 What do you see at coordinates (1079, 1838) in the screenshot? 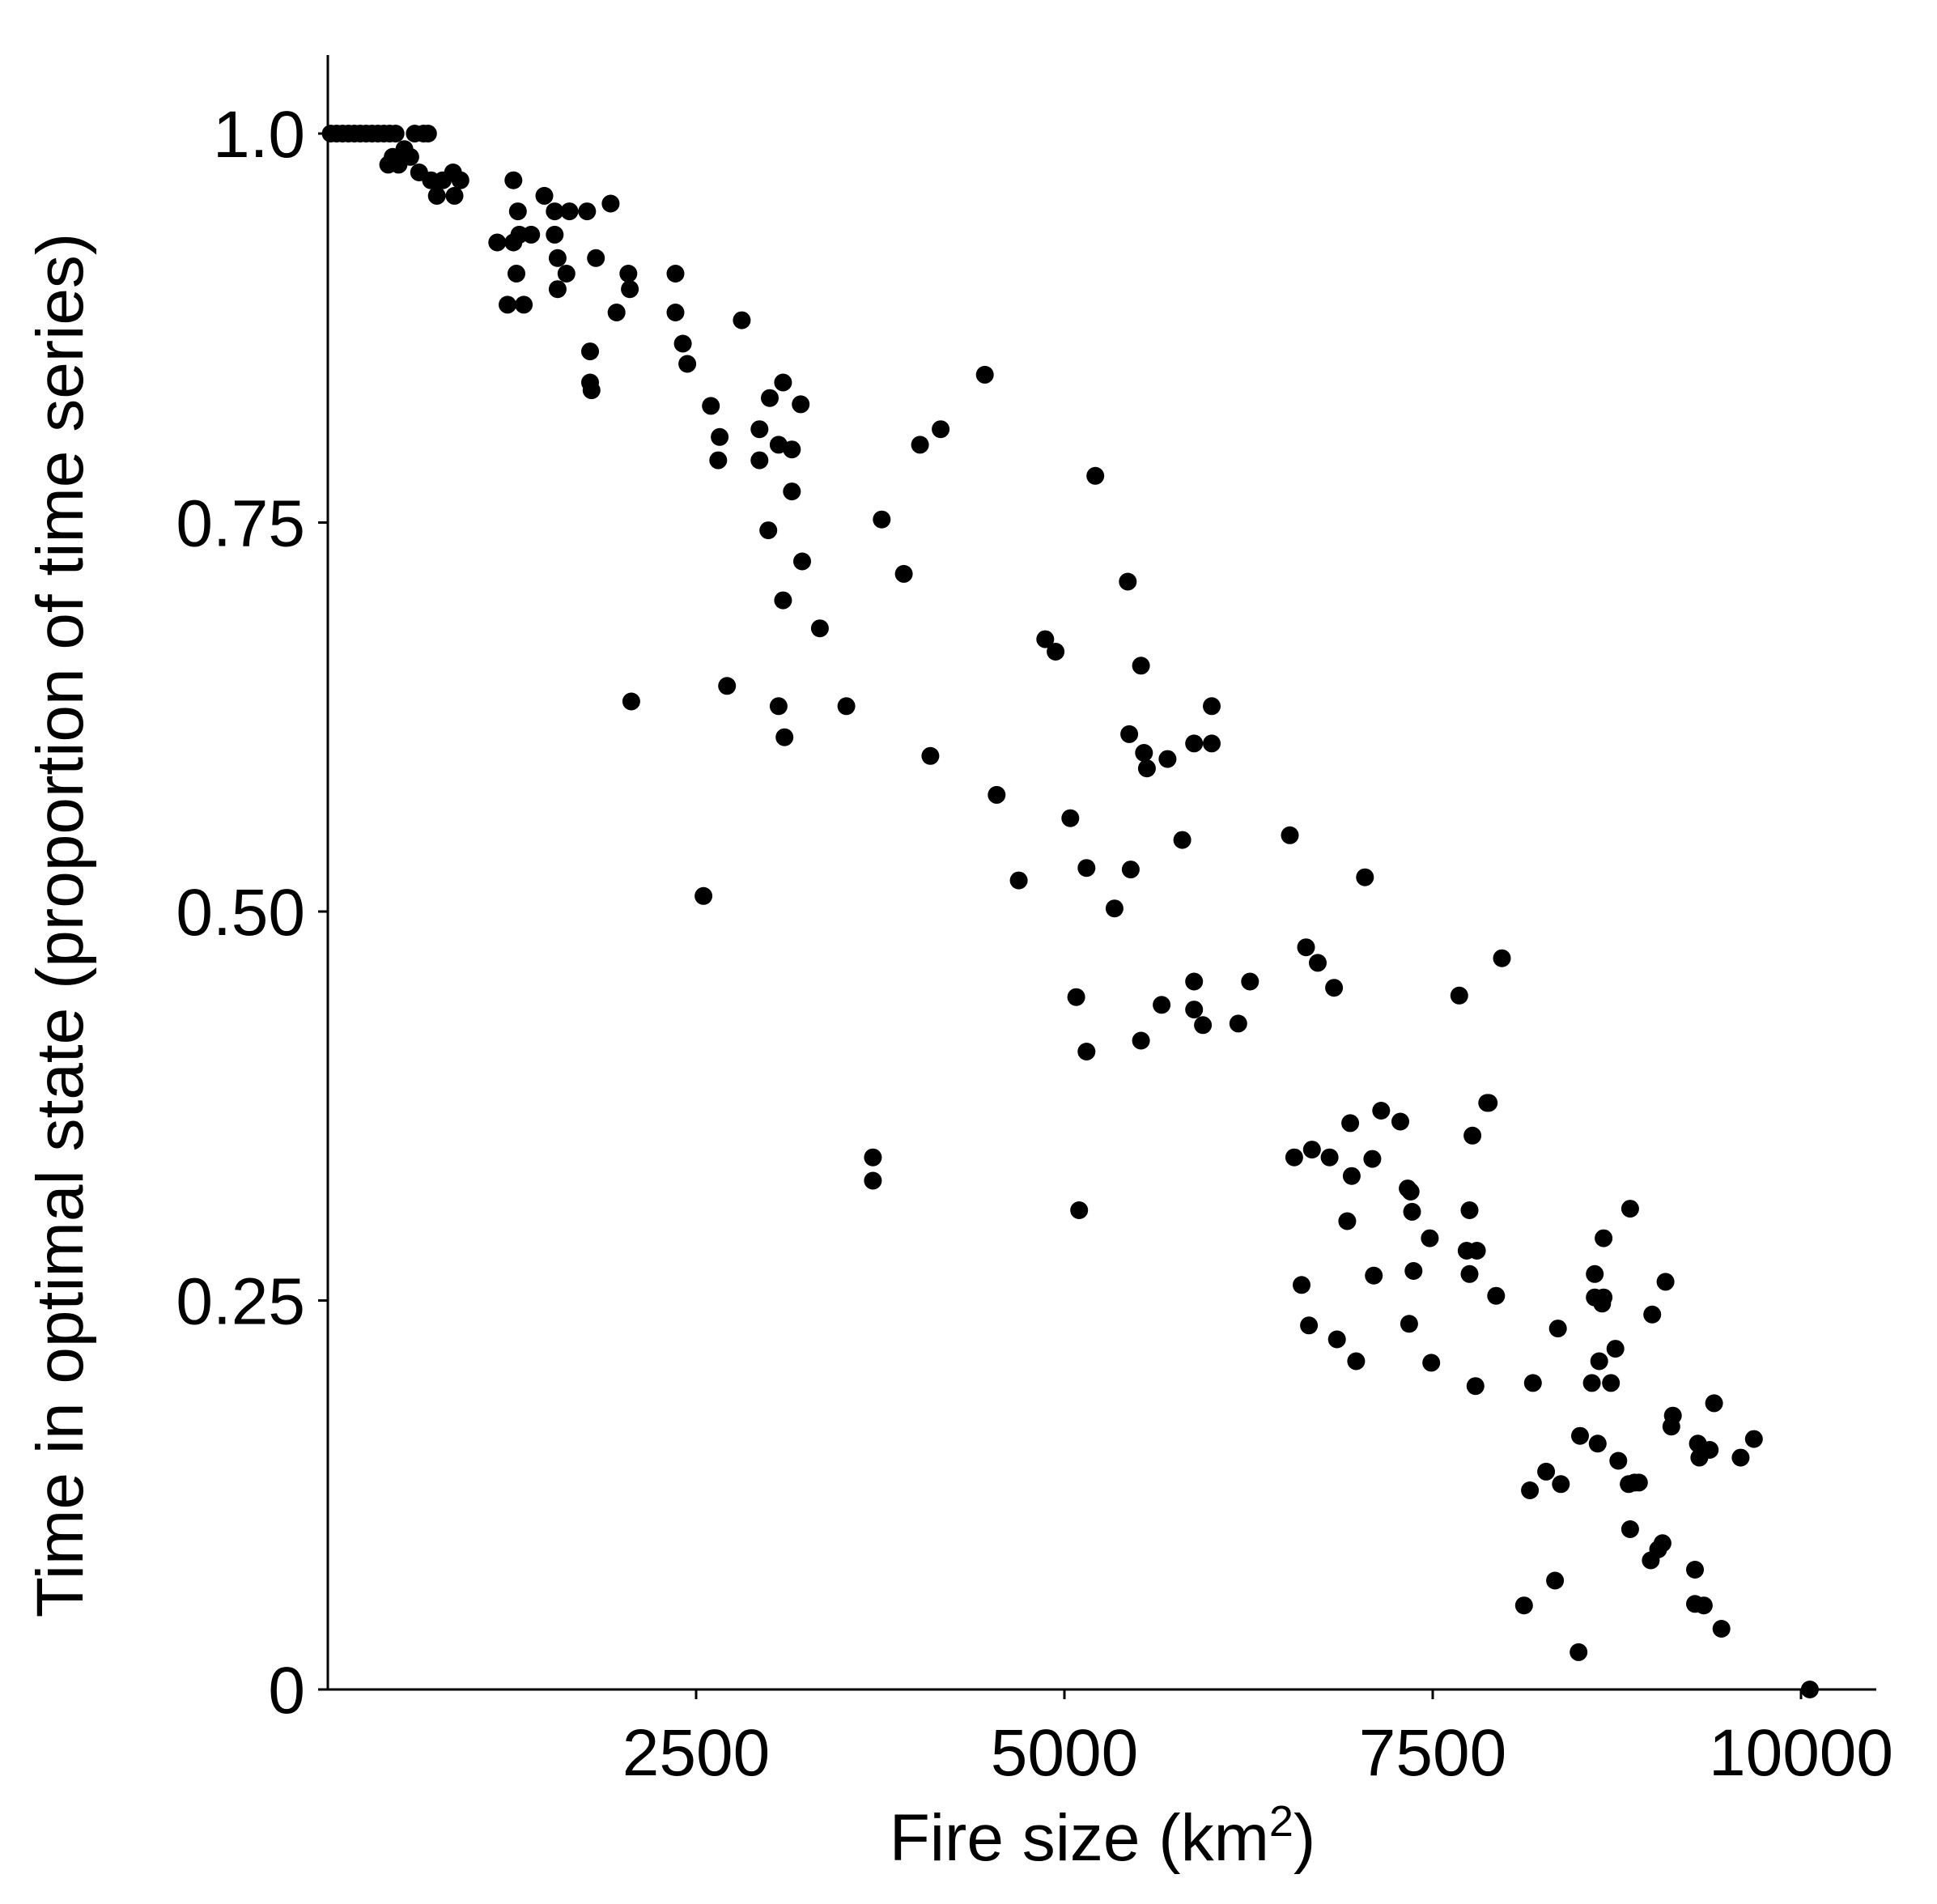
I see `x-axis-title-text: Fire size (km` at bounding box center [1079, 1838].